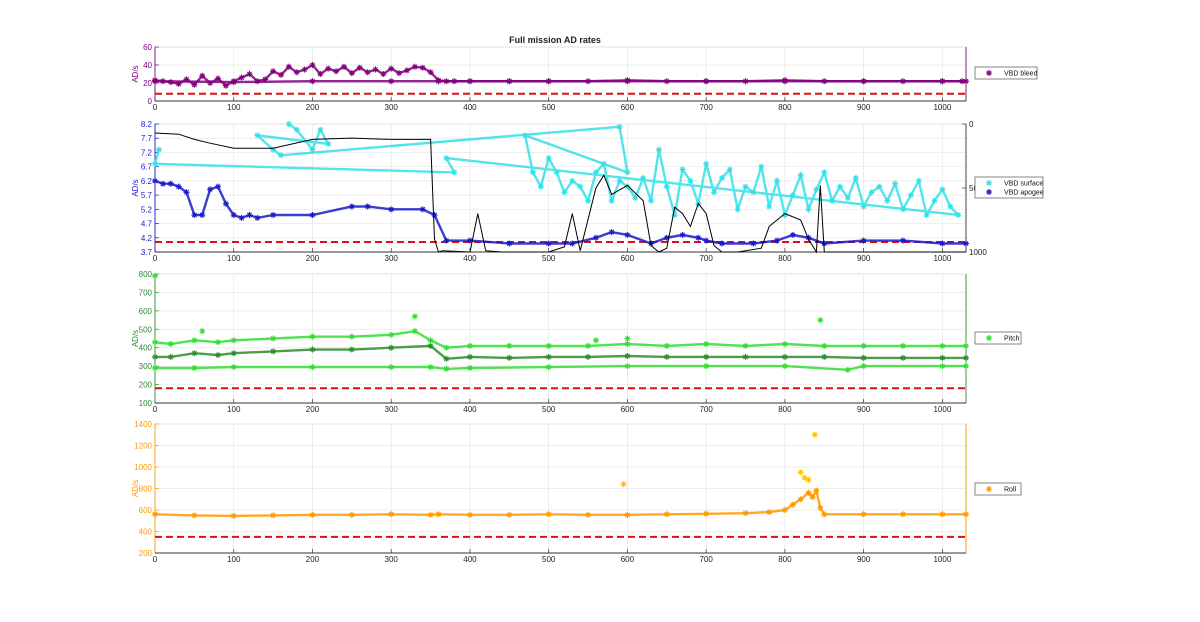 The width and height of the screenshot is (1200, 622). What do you see at coordinates (989, 192) in the screenshot?
I see `legend-marker` at bounding box center [989, 192].